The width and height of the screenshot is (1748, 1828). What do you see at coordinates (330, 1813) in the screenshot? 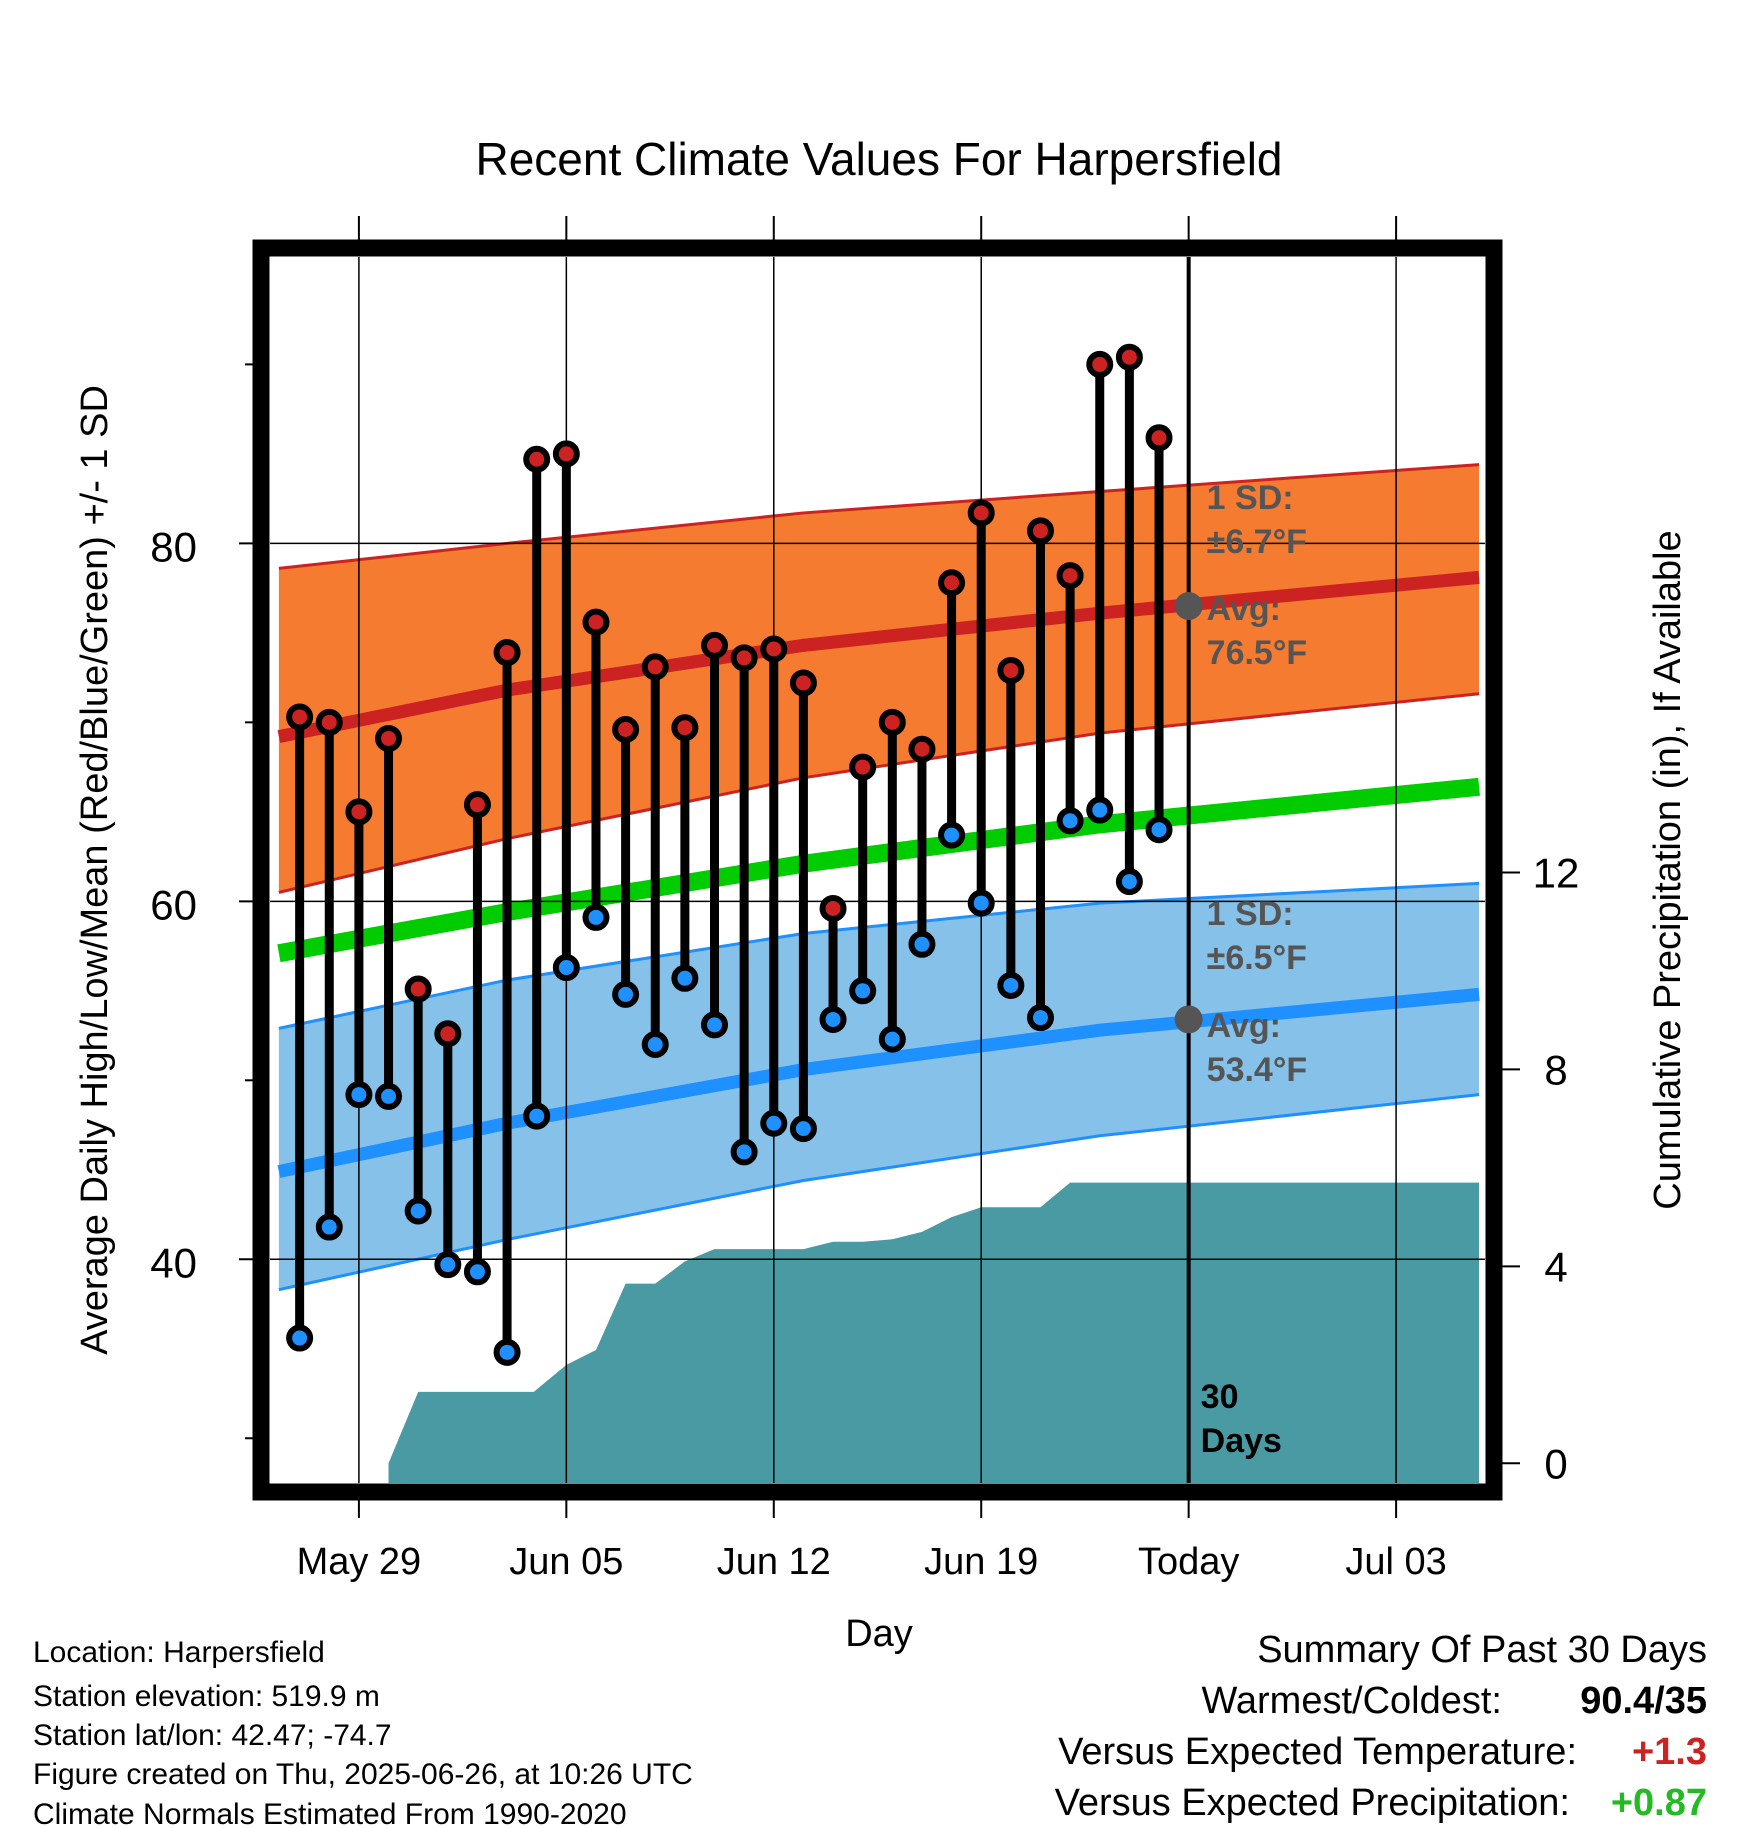
I see `footer-normals: Climate Normals Estimated From 1990-2020` at bounding box center [330, 1813].